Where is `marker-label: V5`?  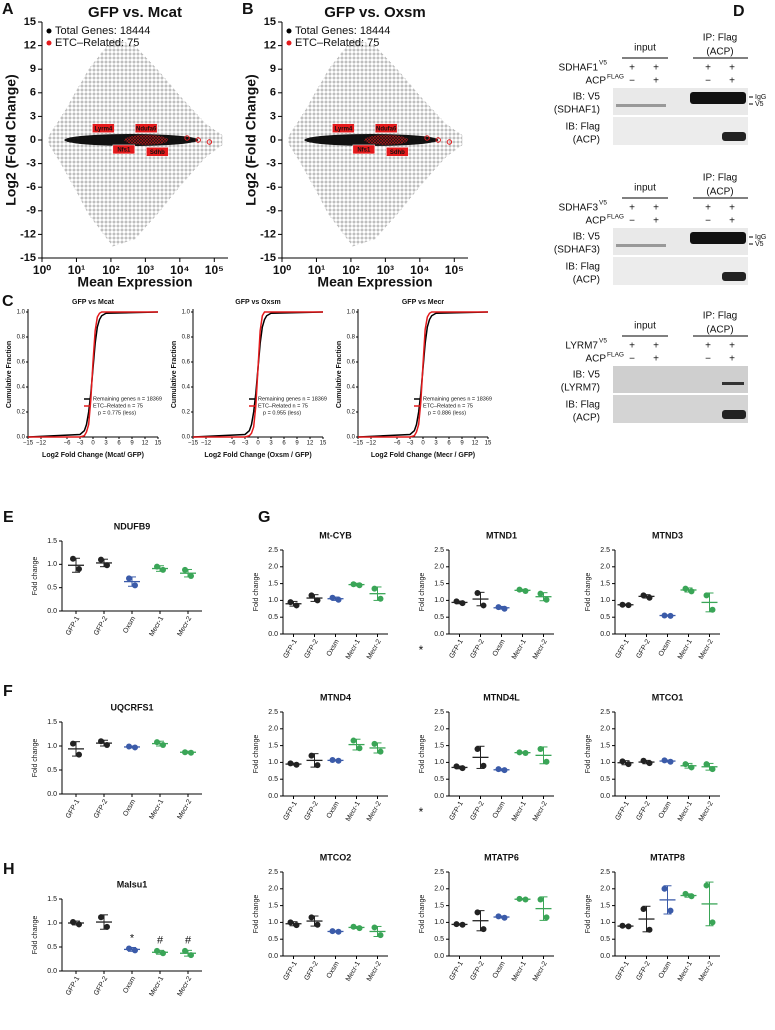 marker-label: V5 is located at coordinates (759, 244).